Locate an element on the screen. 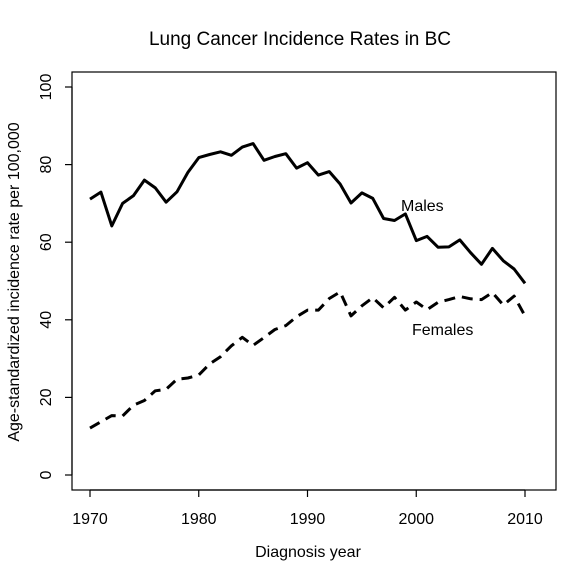 The width and height of the screenshot is (580, 579). x-tick-label: 1970 is located at coordinates (90, 519).